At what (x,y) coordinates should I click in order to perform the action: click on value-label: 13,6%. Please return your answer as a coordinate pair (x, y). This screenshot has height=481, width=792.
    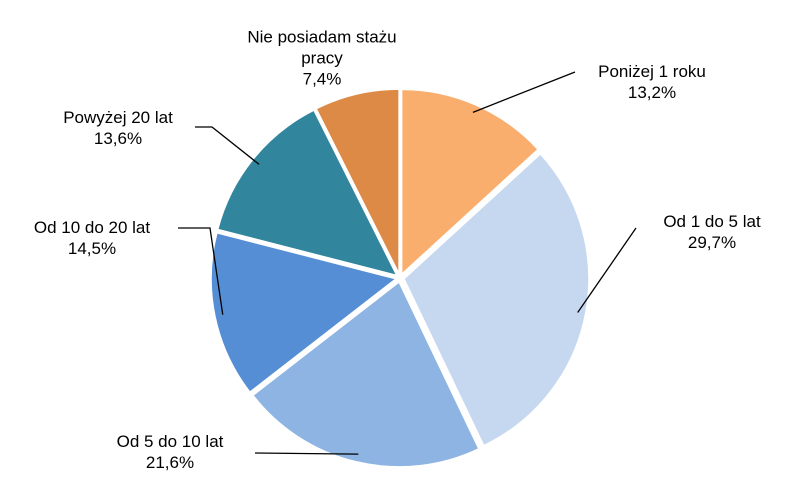
    Looking at the image, I should click on (118, 138).